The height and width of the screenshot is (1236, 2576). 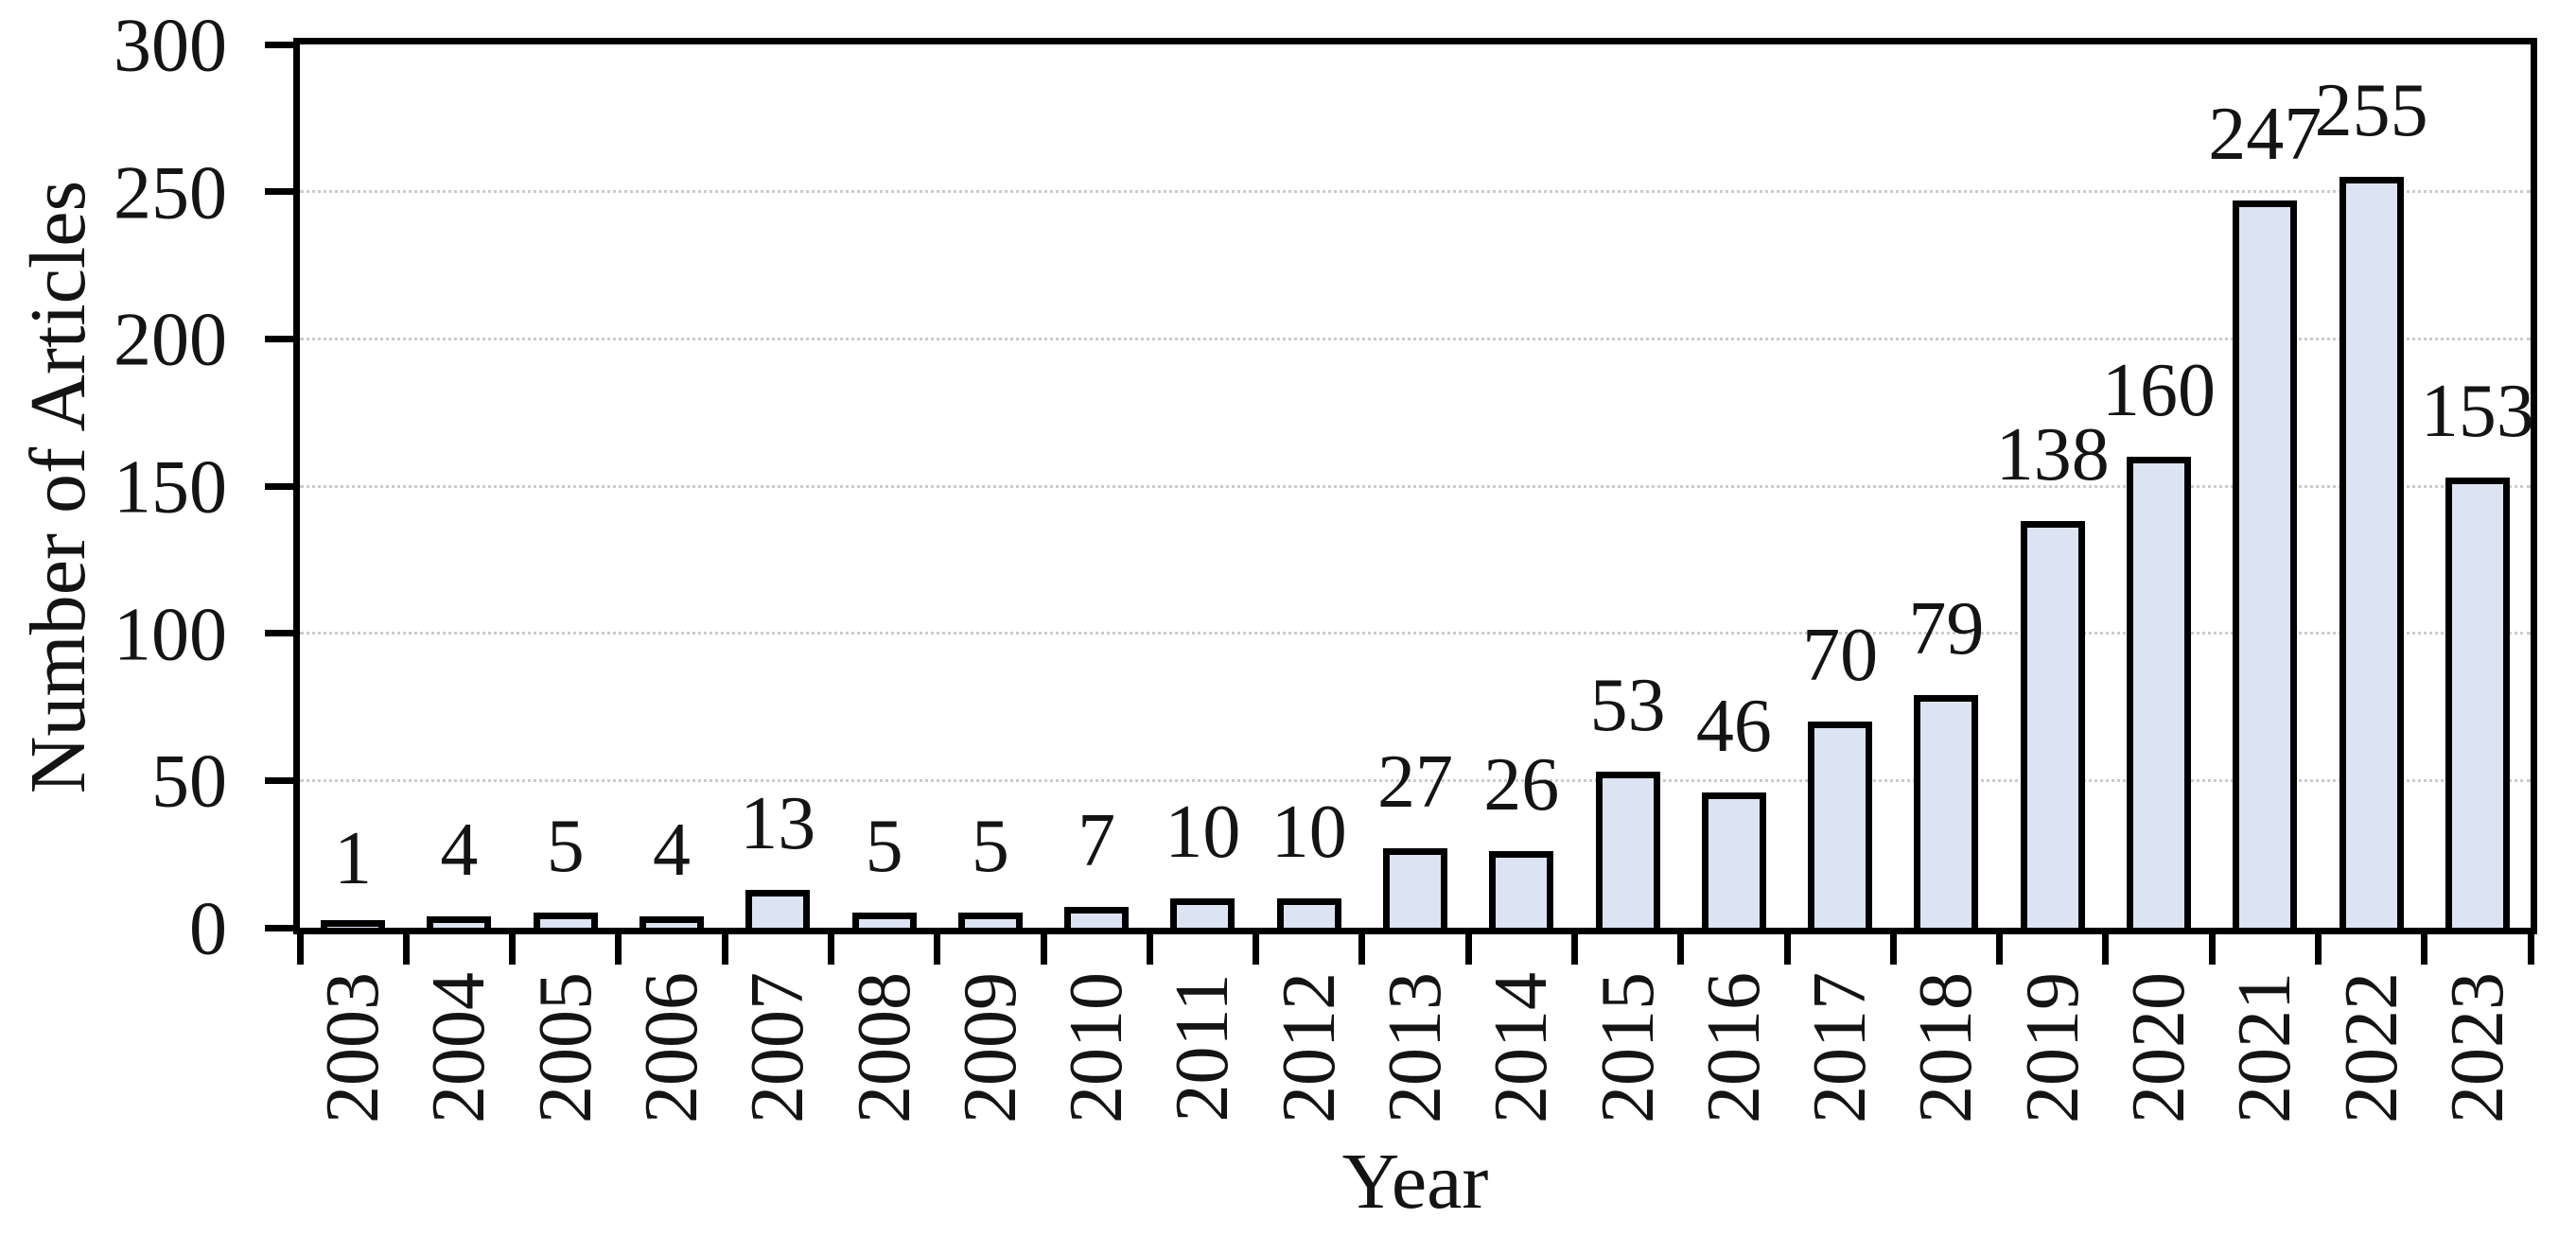 What do you see at coordinates (1415, 1182) in the screenshot?
I see `x-axis-title: Year` at bounding box center [1415, 1182].